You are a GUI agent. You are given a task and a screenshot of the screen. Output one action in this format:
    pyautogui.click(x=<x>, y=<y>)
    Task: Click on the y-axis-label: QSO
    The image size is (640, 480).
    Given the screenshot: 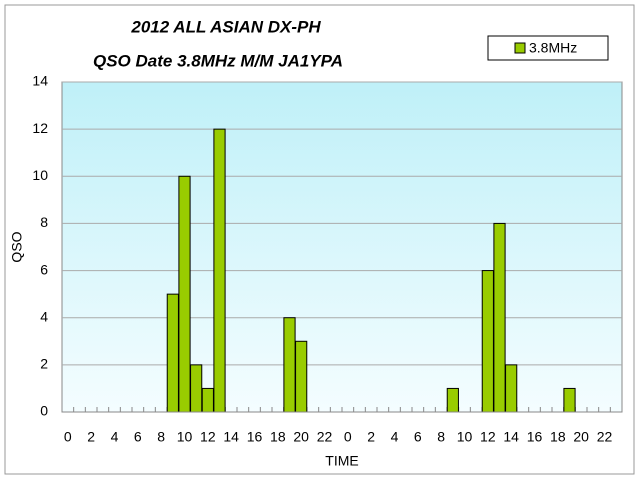 What is the action you would take?
    pyautogui.click(x=17, y=246)
    